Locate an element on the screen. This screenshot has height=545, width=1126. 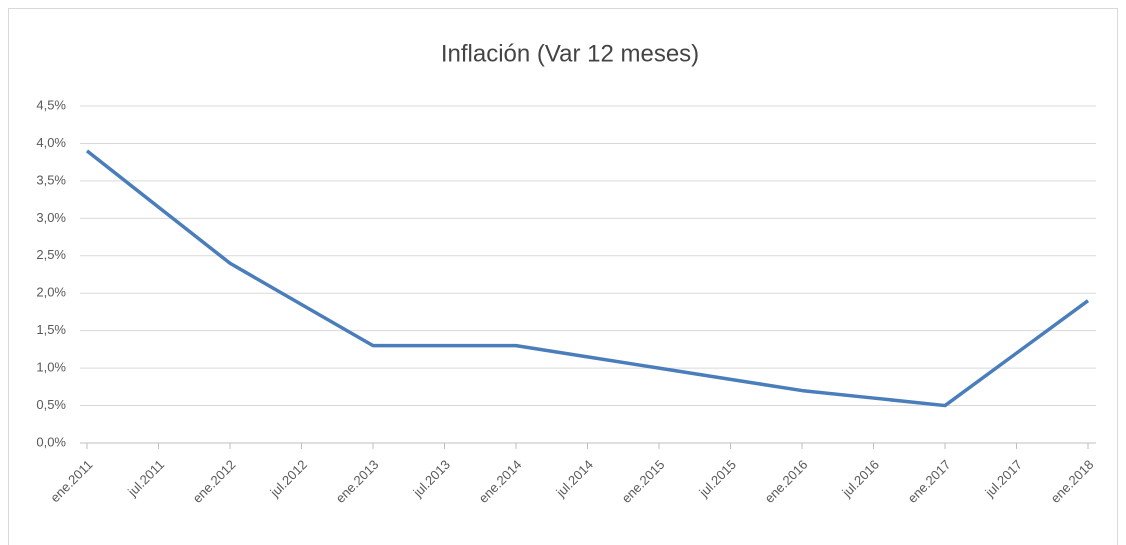
y-tick-label: 0,0% is located at coordinates (51, 441).